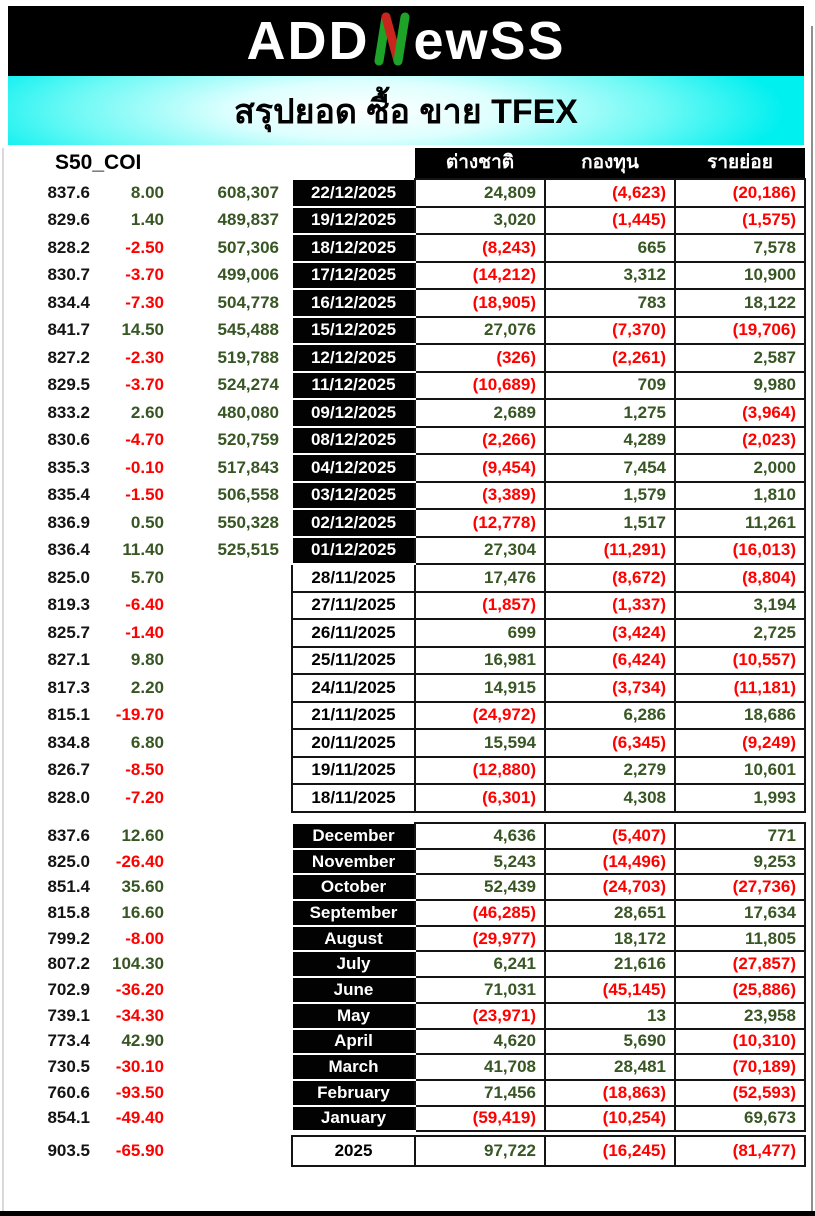 This screenshot has height=1216, width=815. I want to click on table-row: 815.8 16.60 September (46,285) 28,651 17,634, so click(407, 913).